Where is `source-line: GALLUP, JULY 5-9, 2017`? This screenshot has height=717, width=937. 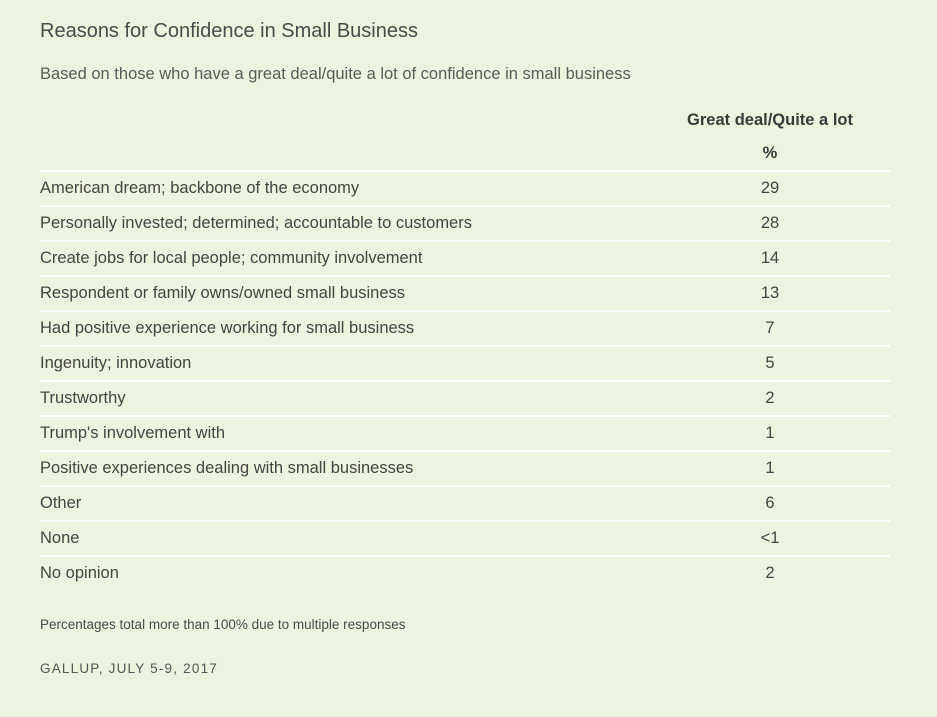 source-line: GALLUP, JULY 5-9, 2017 is located at coordinates (129, 668).